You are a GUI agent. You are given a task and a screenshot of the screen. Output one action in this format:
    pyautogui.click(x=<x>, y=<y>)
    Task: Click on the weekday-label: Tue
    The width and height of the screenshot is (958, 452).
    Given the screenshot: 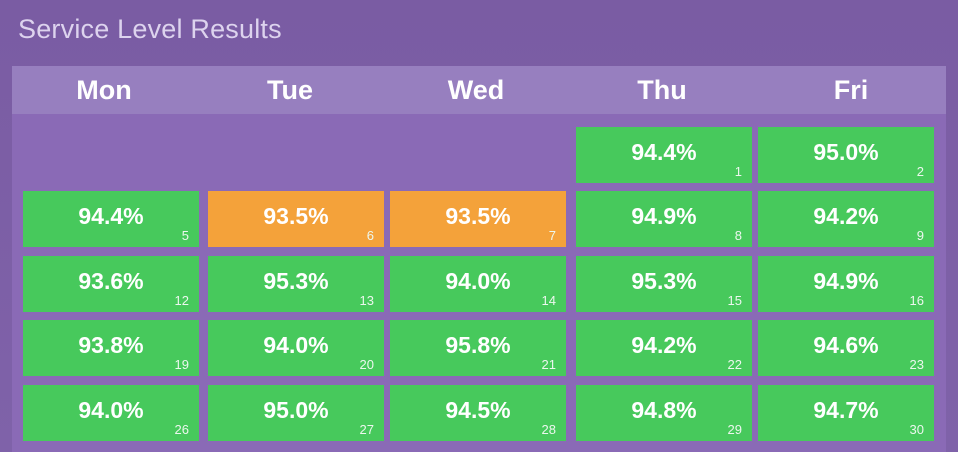 What is the action you would take?
    pyautogui.click(x=290, y=90)
    